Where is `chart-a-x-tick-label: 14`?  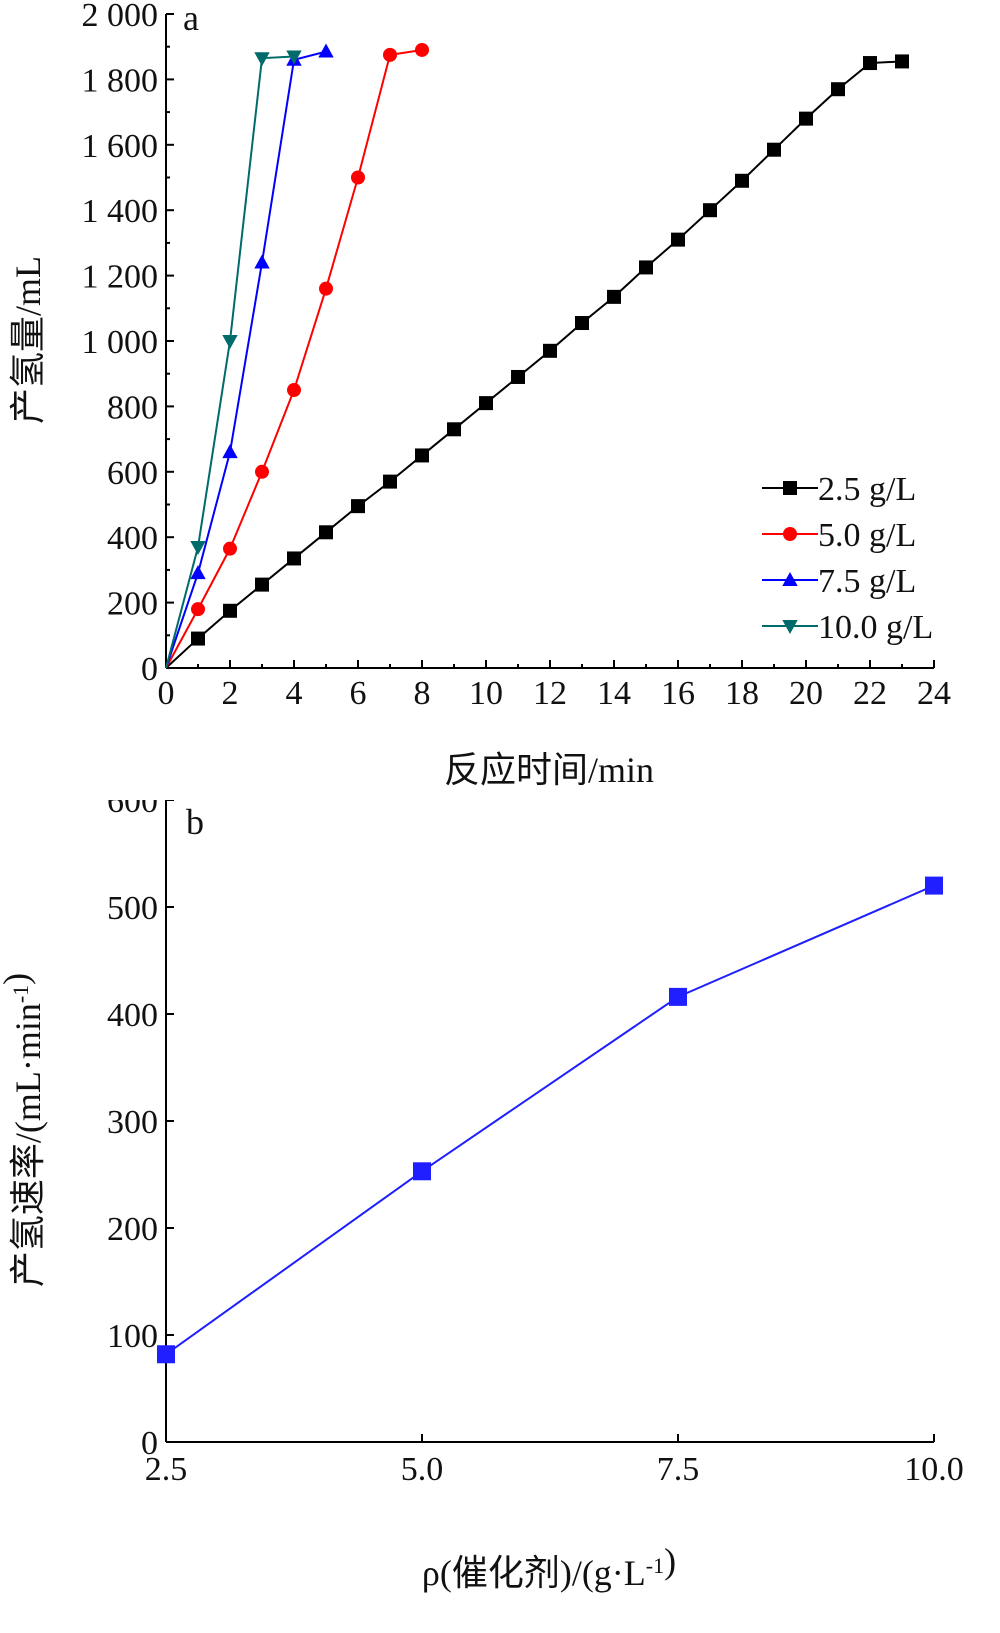
chart-a-x-tick-label: 14 is located at coordinates (614, 693).